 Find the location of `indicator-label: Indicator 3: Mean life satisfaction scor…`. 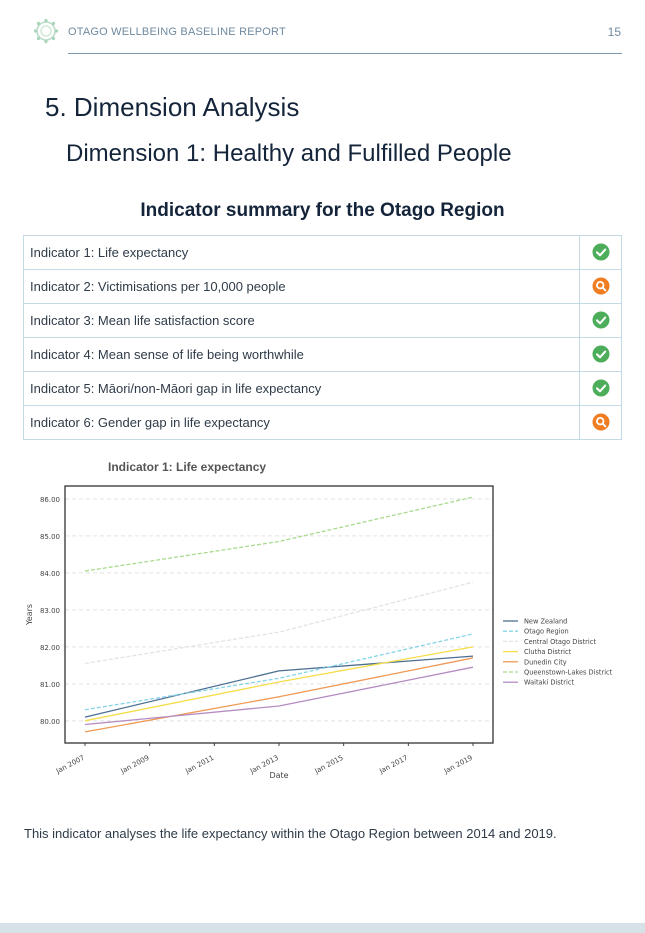

indicator-label: Indicator 3: Mean life satisfaction scor… is located at coordinates (301, 320).